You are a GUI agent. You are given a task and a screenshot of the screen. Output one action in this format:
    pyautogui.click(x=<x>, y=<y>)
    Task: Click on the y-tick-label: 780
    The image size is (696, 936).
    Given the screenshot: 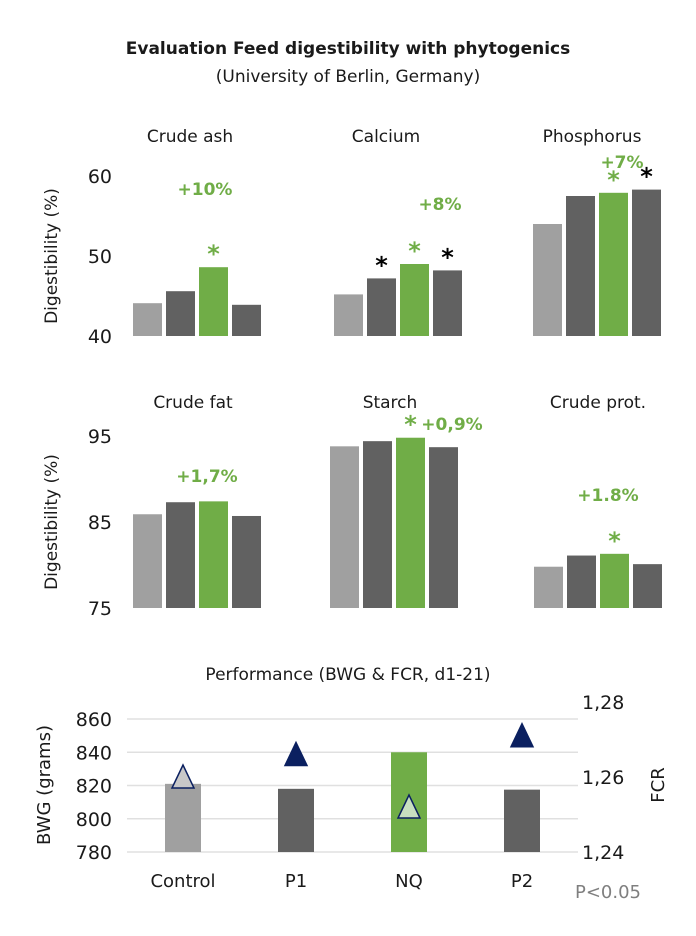 What is the action you would take?
    pyautogui.click(x=94, y=853)
    